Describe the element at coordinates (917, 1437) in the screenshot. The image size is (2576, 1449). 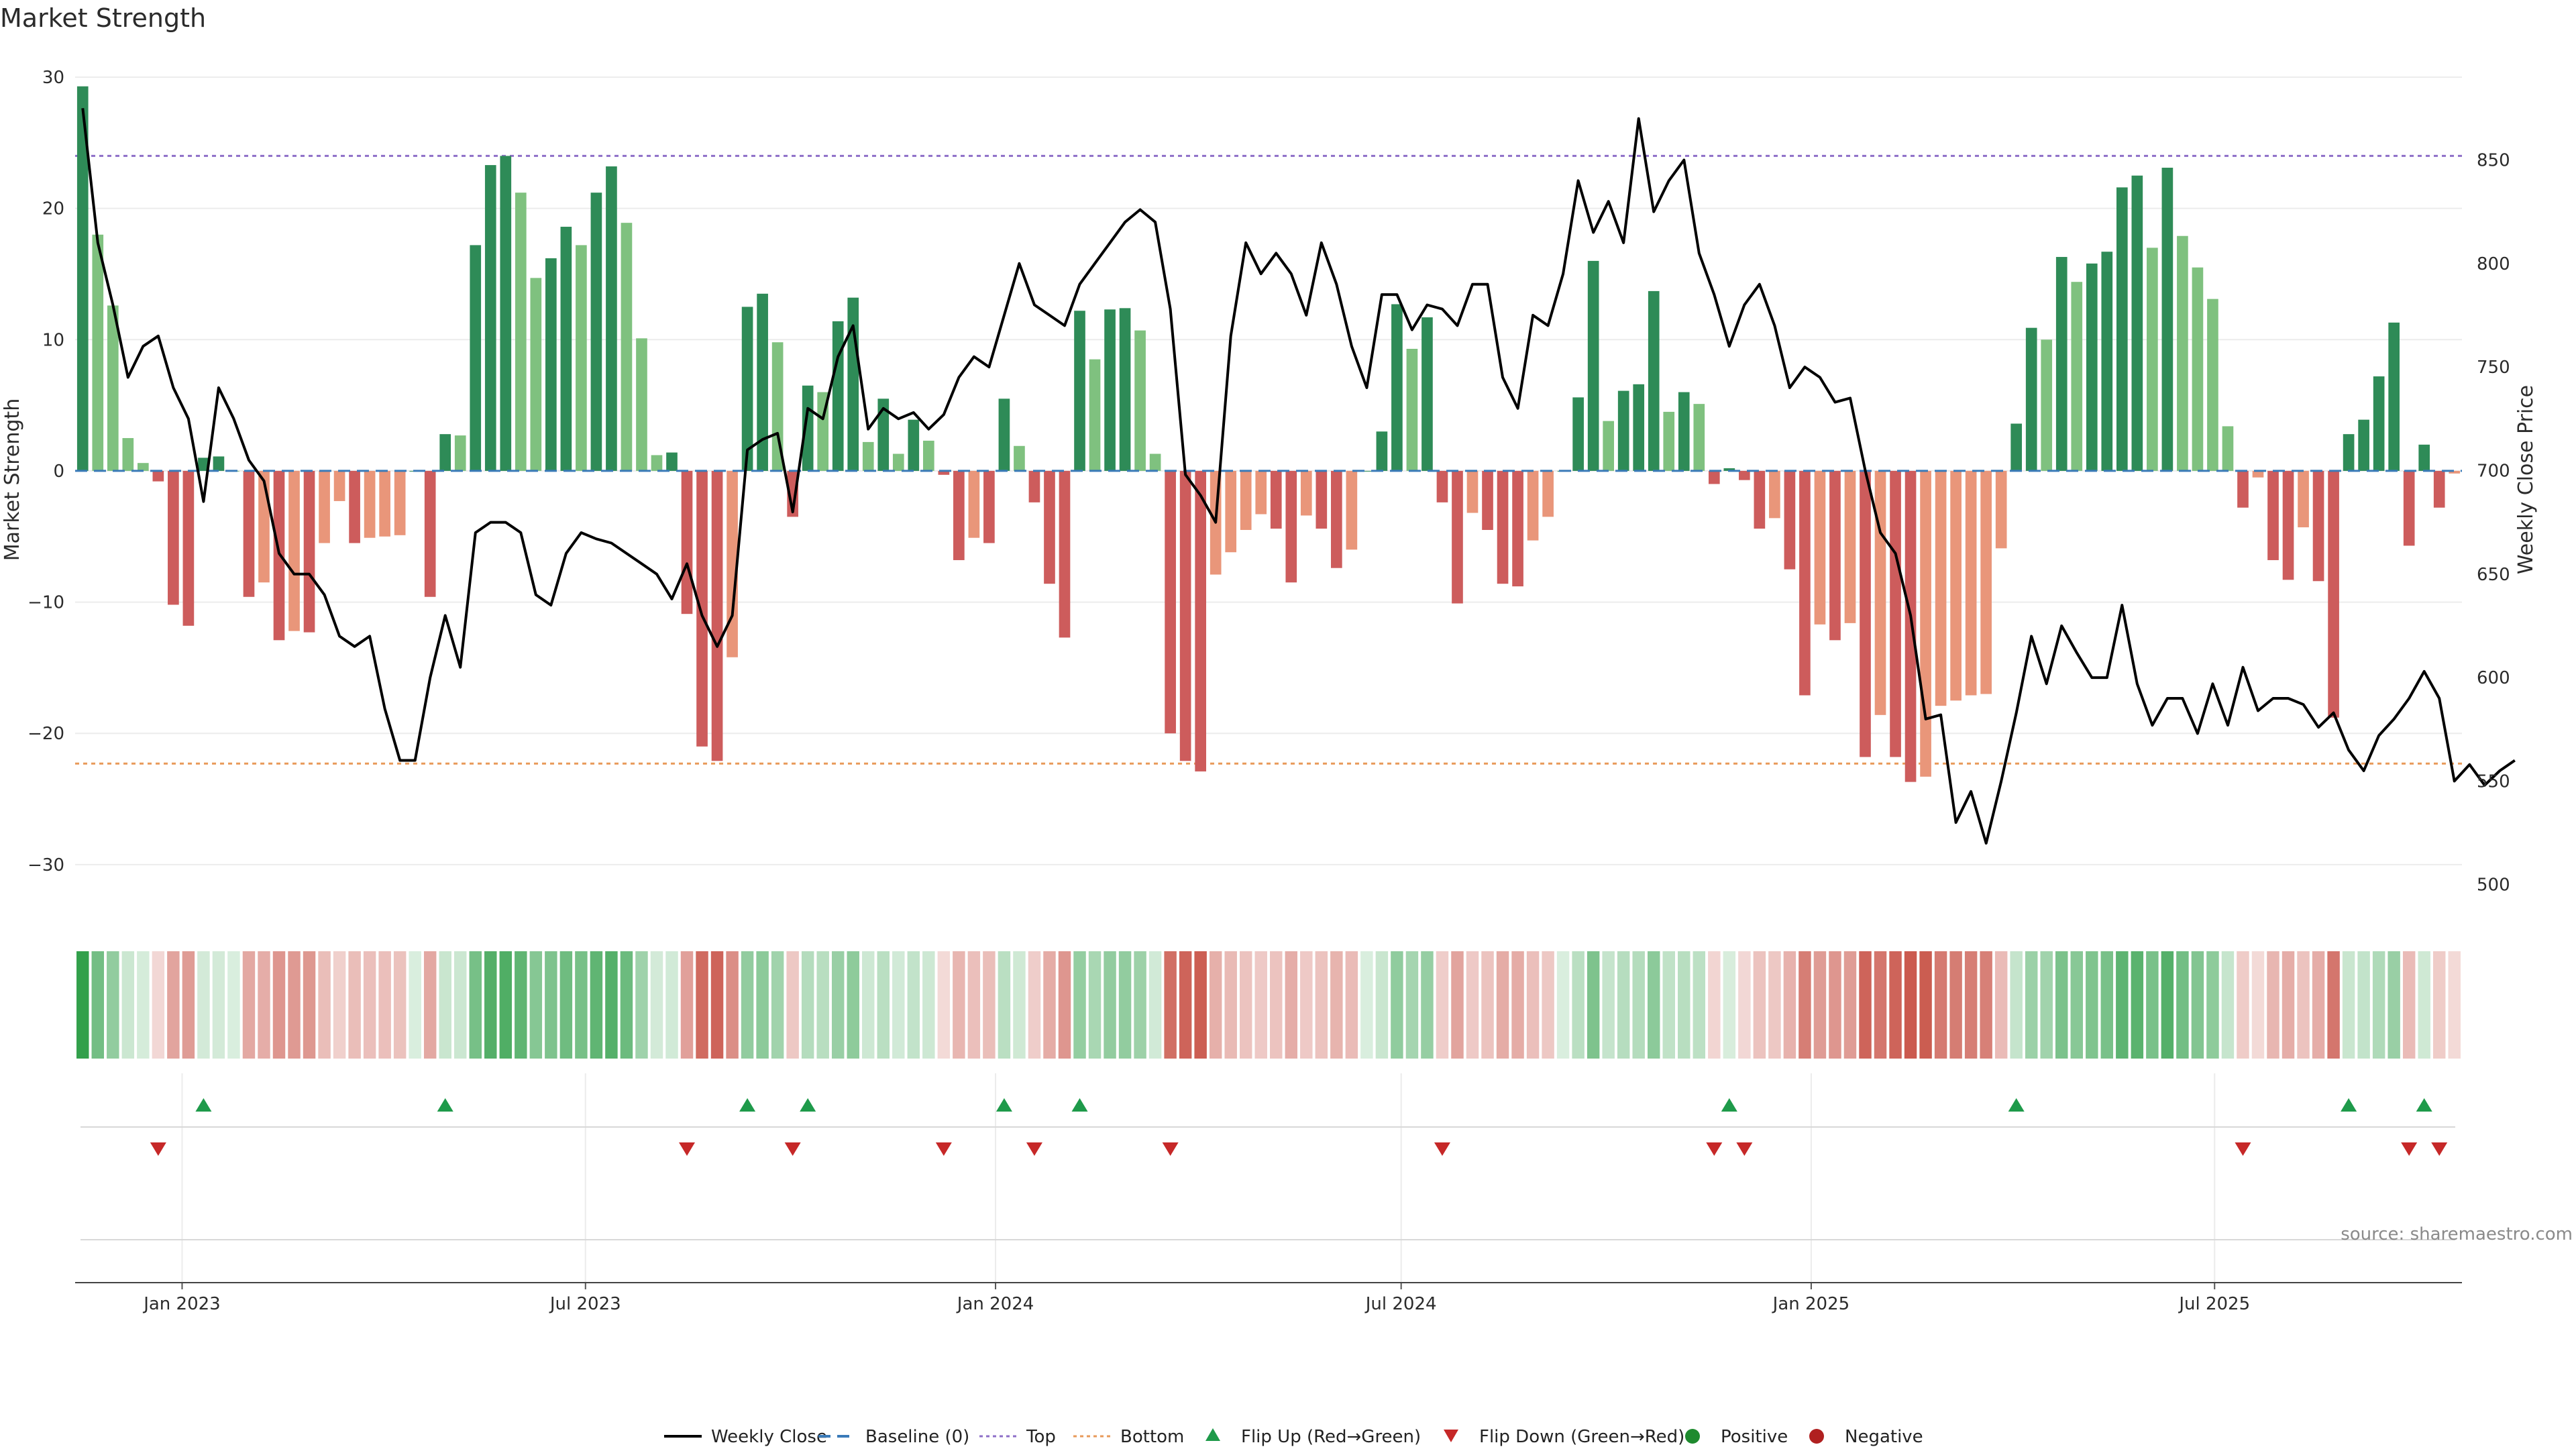
I see `legend-label: Baseline (0)` at that location.